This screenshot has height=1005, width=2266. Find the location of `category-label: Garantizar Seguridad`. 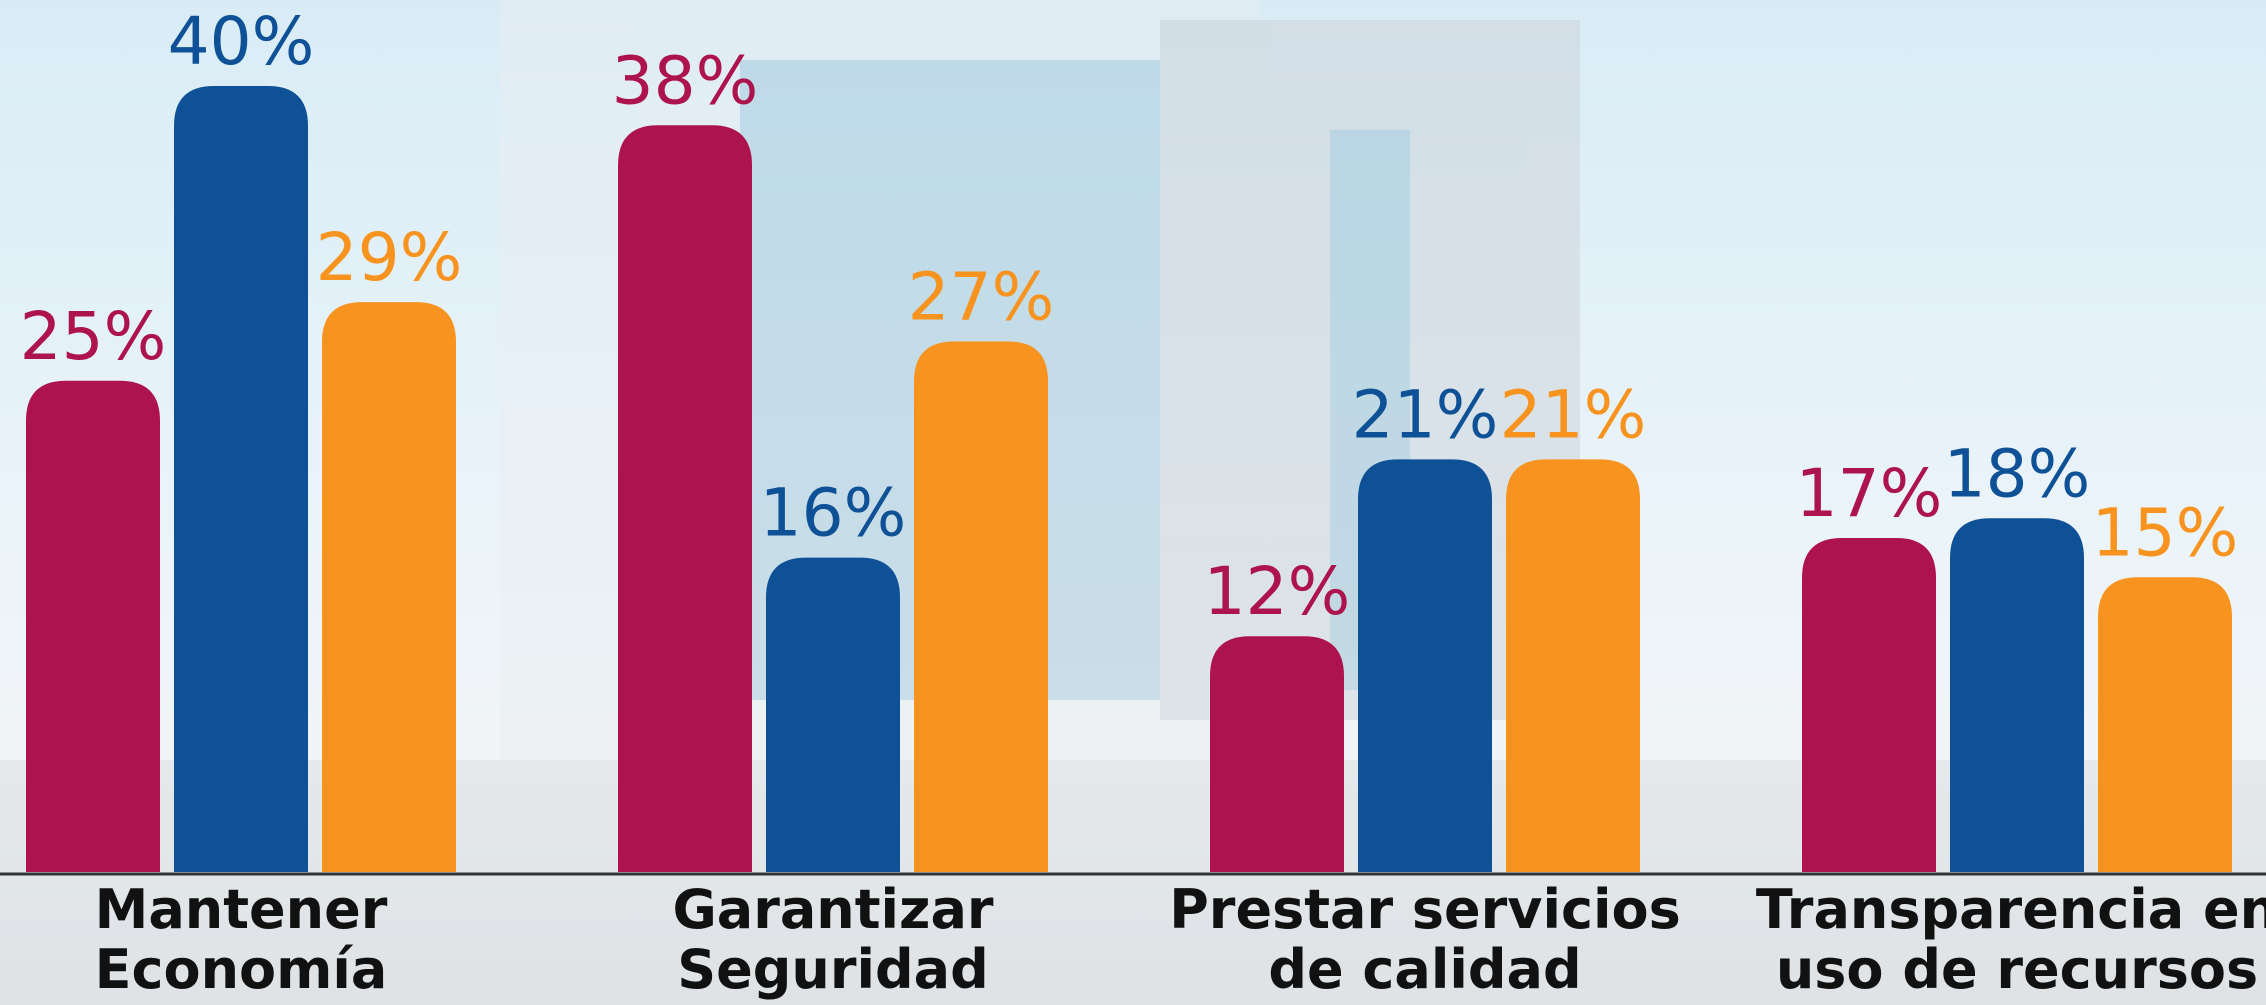

category-label: Garantizar Seguridad is located at coordinates (833, 939).